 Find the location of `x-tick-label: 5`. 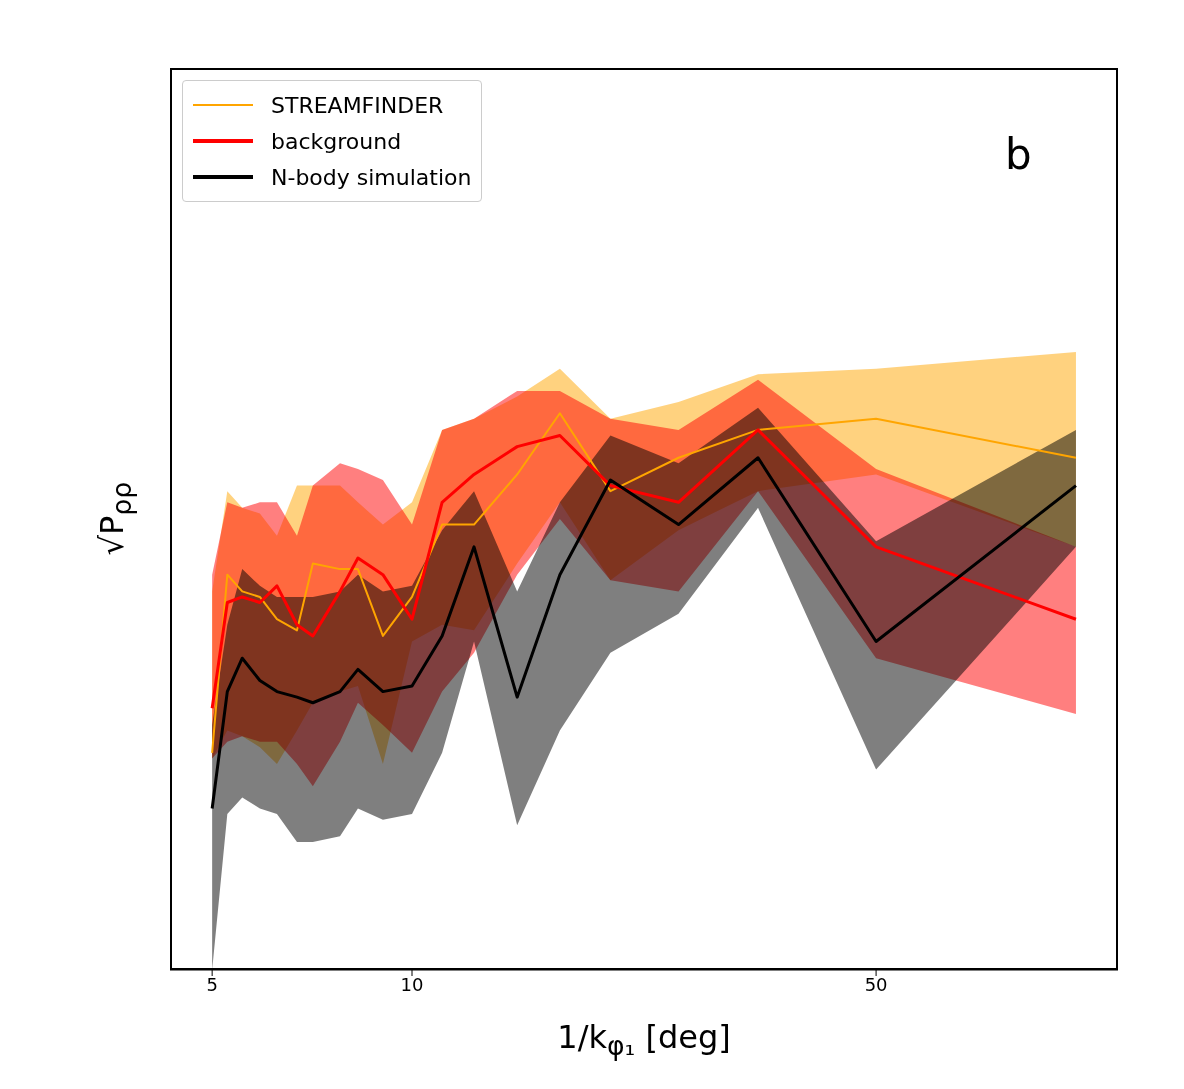

x-tick-label: 5 is located at coordinates (212, 984).